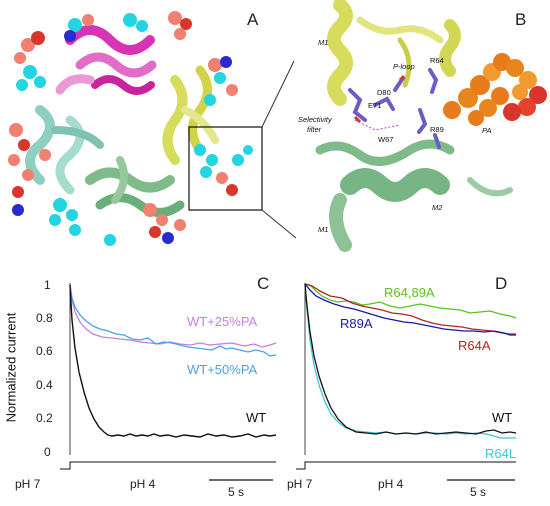 The image size is (550, 506). I want to click on label-r64: R64, so click(437, 60).